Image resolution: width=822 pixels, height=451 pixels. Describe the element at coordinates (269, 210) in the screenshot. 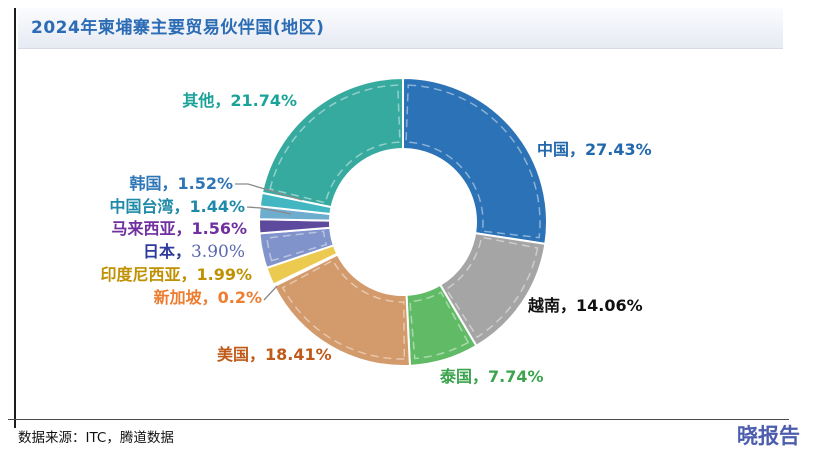

I see `leader-line-taiwan` at that location.